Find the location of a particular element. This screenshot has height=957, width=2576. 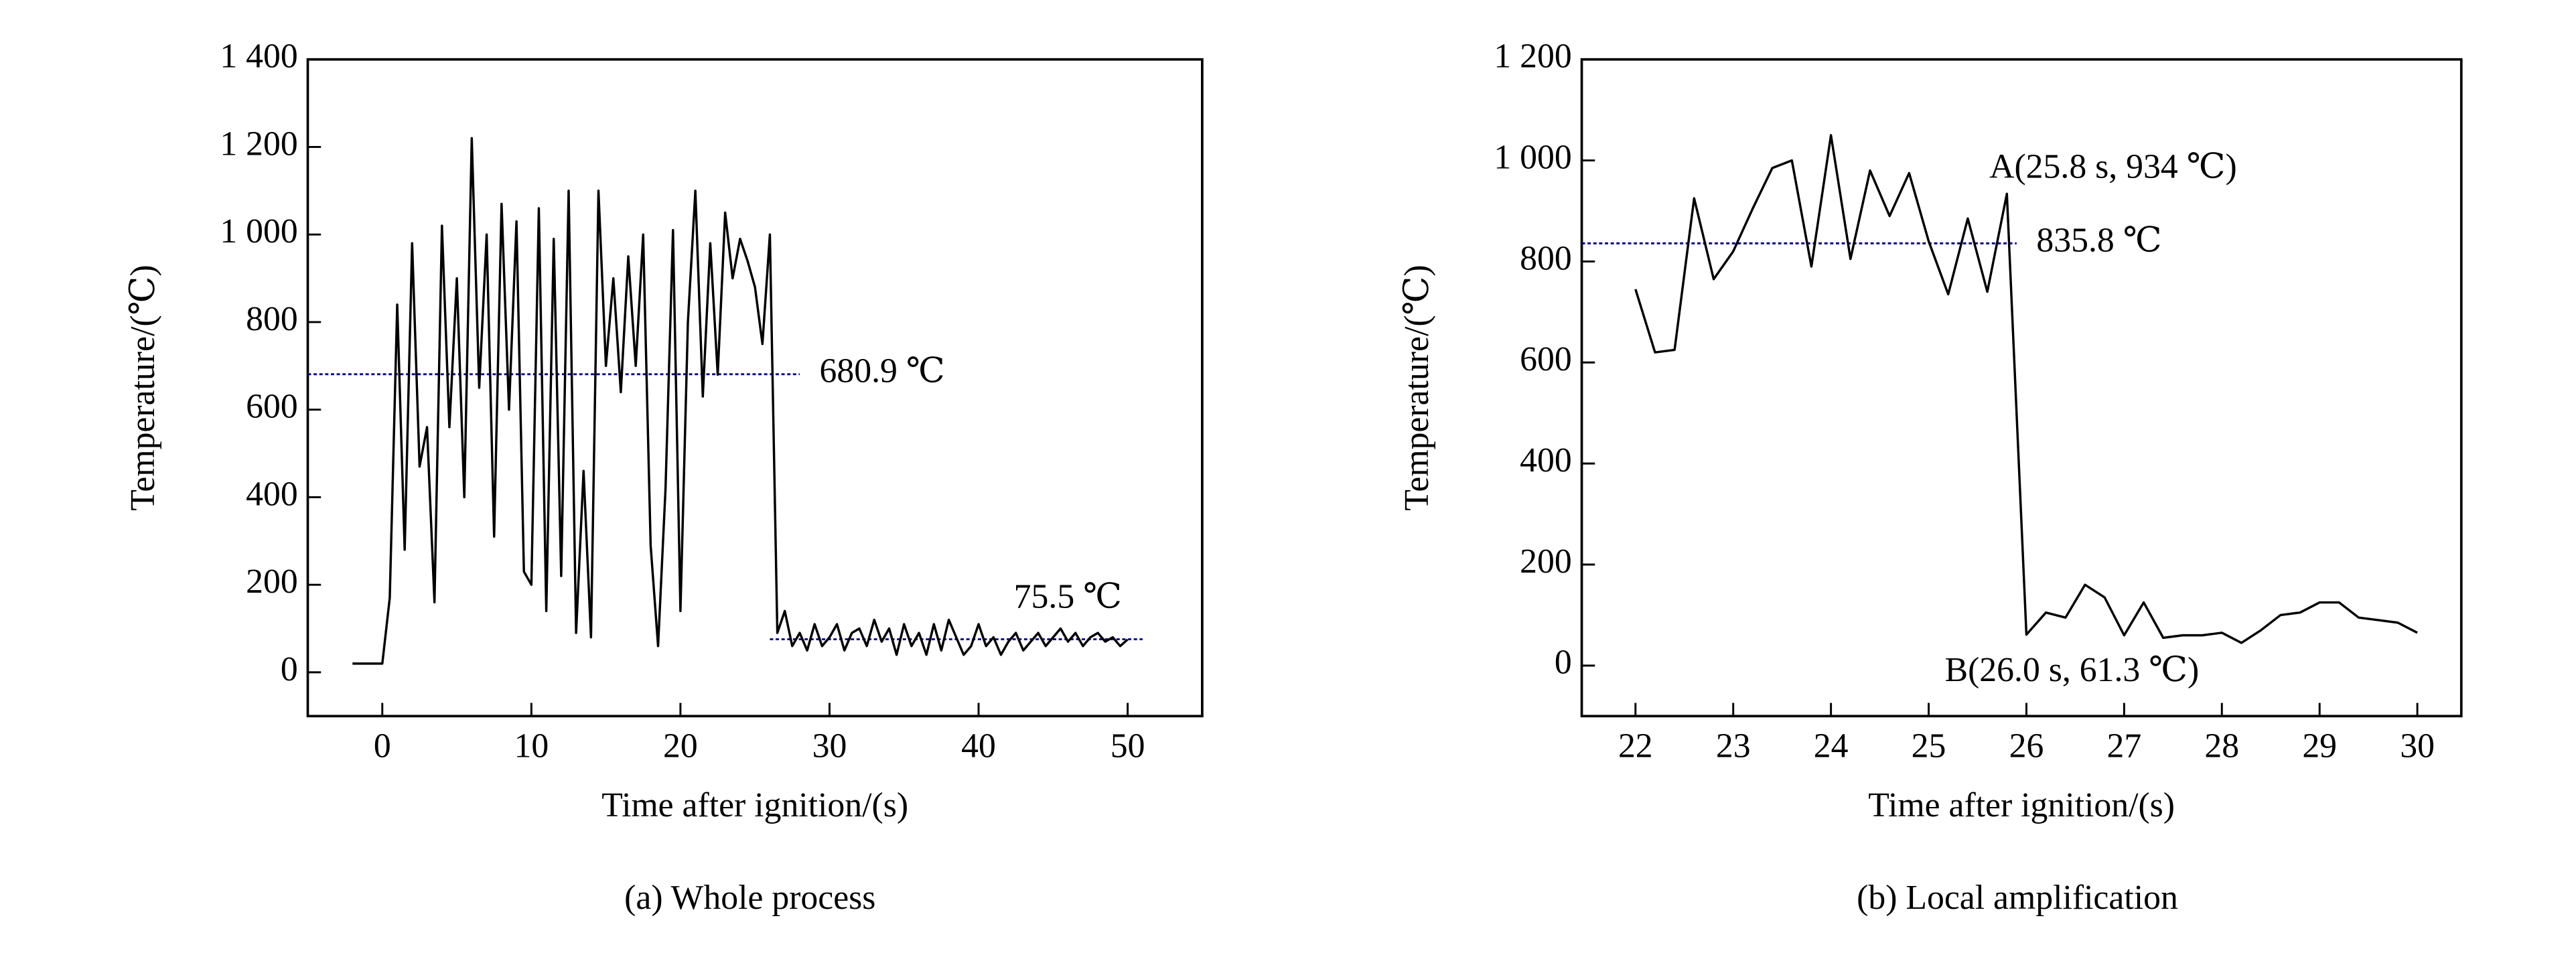

annotation: B(26.0 s, 61.3 ℃) is located at coordinates (2072, 670).